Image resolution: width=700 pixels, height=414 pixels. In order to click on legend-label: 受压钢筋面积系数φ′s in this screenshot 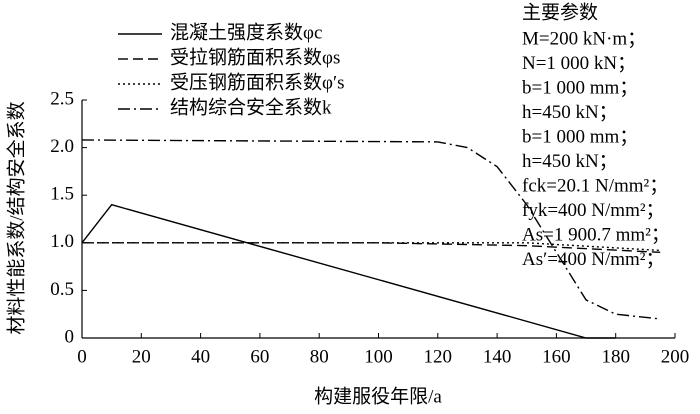, I will do `click(257, 82)`.